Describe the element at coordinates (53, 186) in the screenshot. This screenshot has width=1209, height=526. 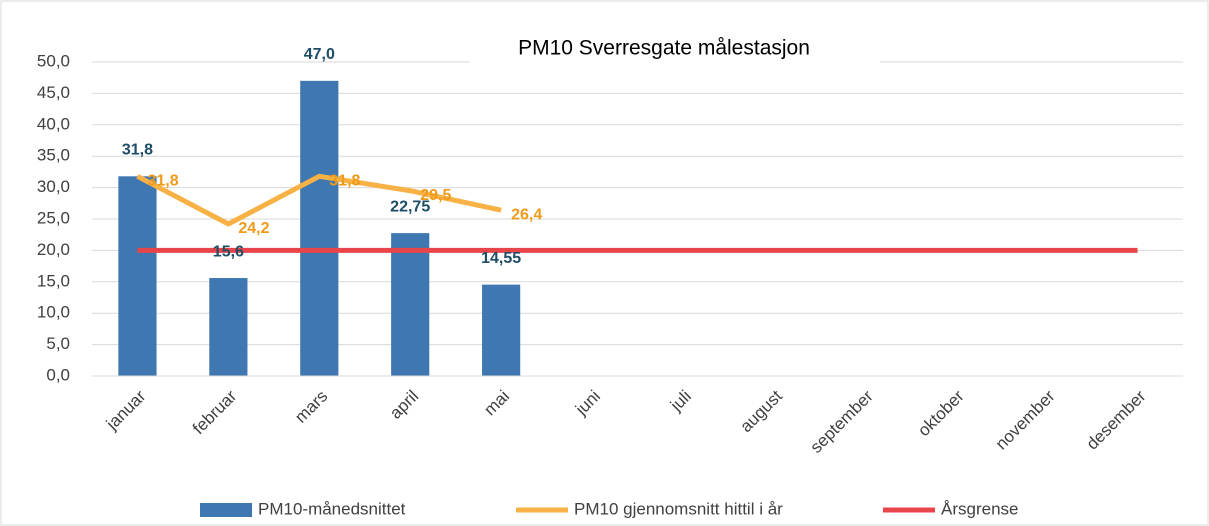
I see `y-tick-label: 30,0` at that location.